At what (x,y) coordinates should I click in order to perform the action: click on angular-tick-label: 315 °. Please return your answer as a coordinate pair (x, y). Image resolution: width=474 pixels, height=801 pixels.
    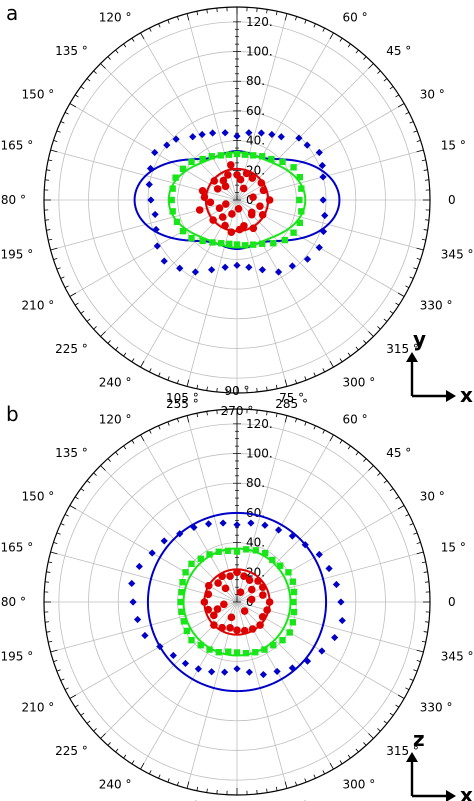
    Looking at the image, I should click on (402, 349).